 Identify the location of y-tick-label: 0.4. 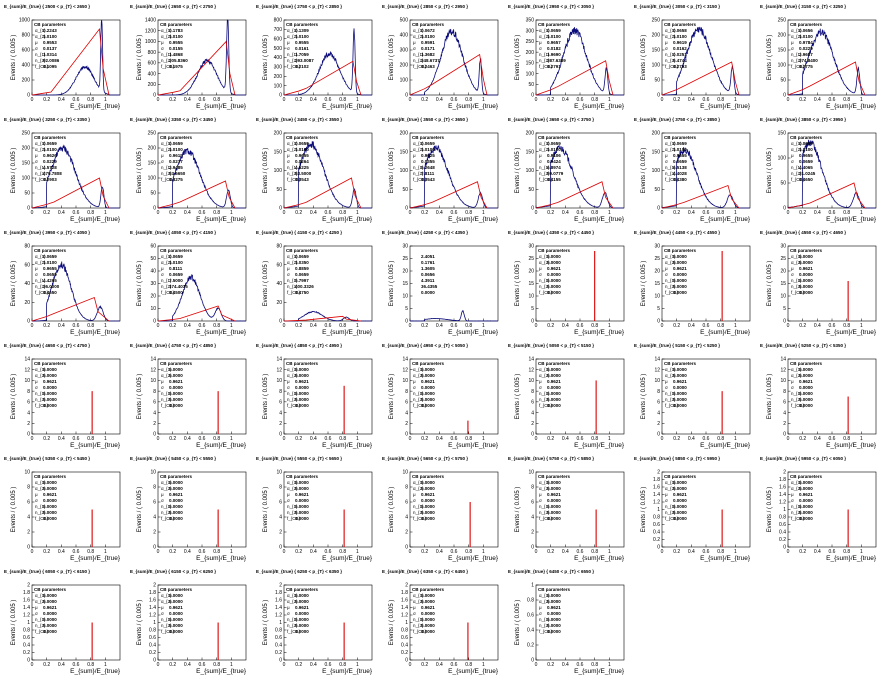
(278, 646).